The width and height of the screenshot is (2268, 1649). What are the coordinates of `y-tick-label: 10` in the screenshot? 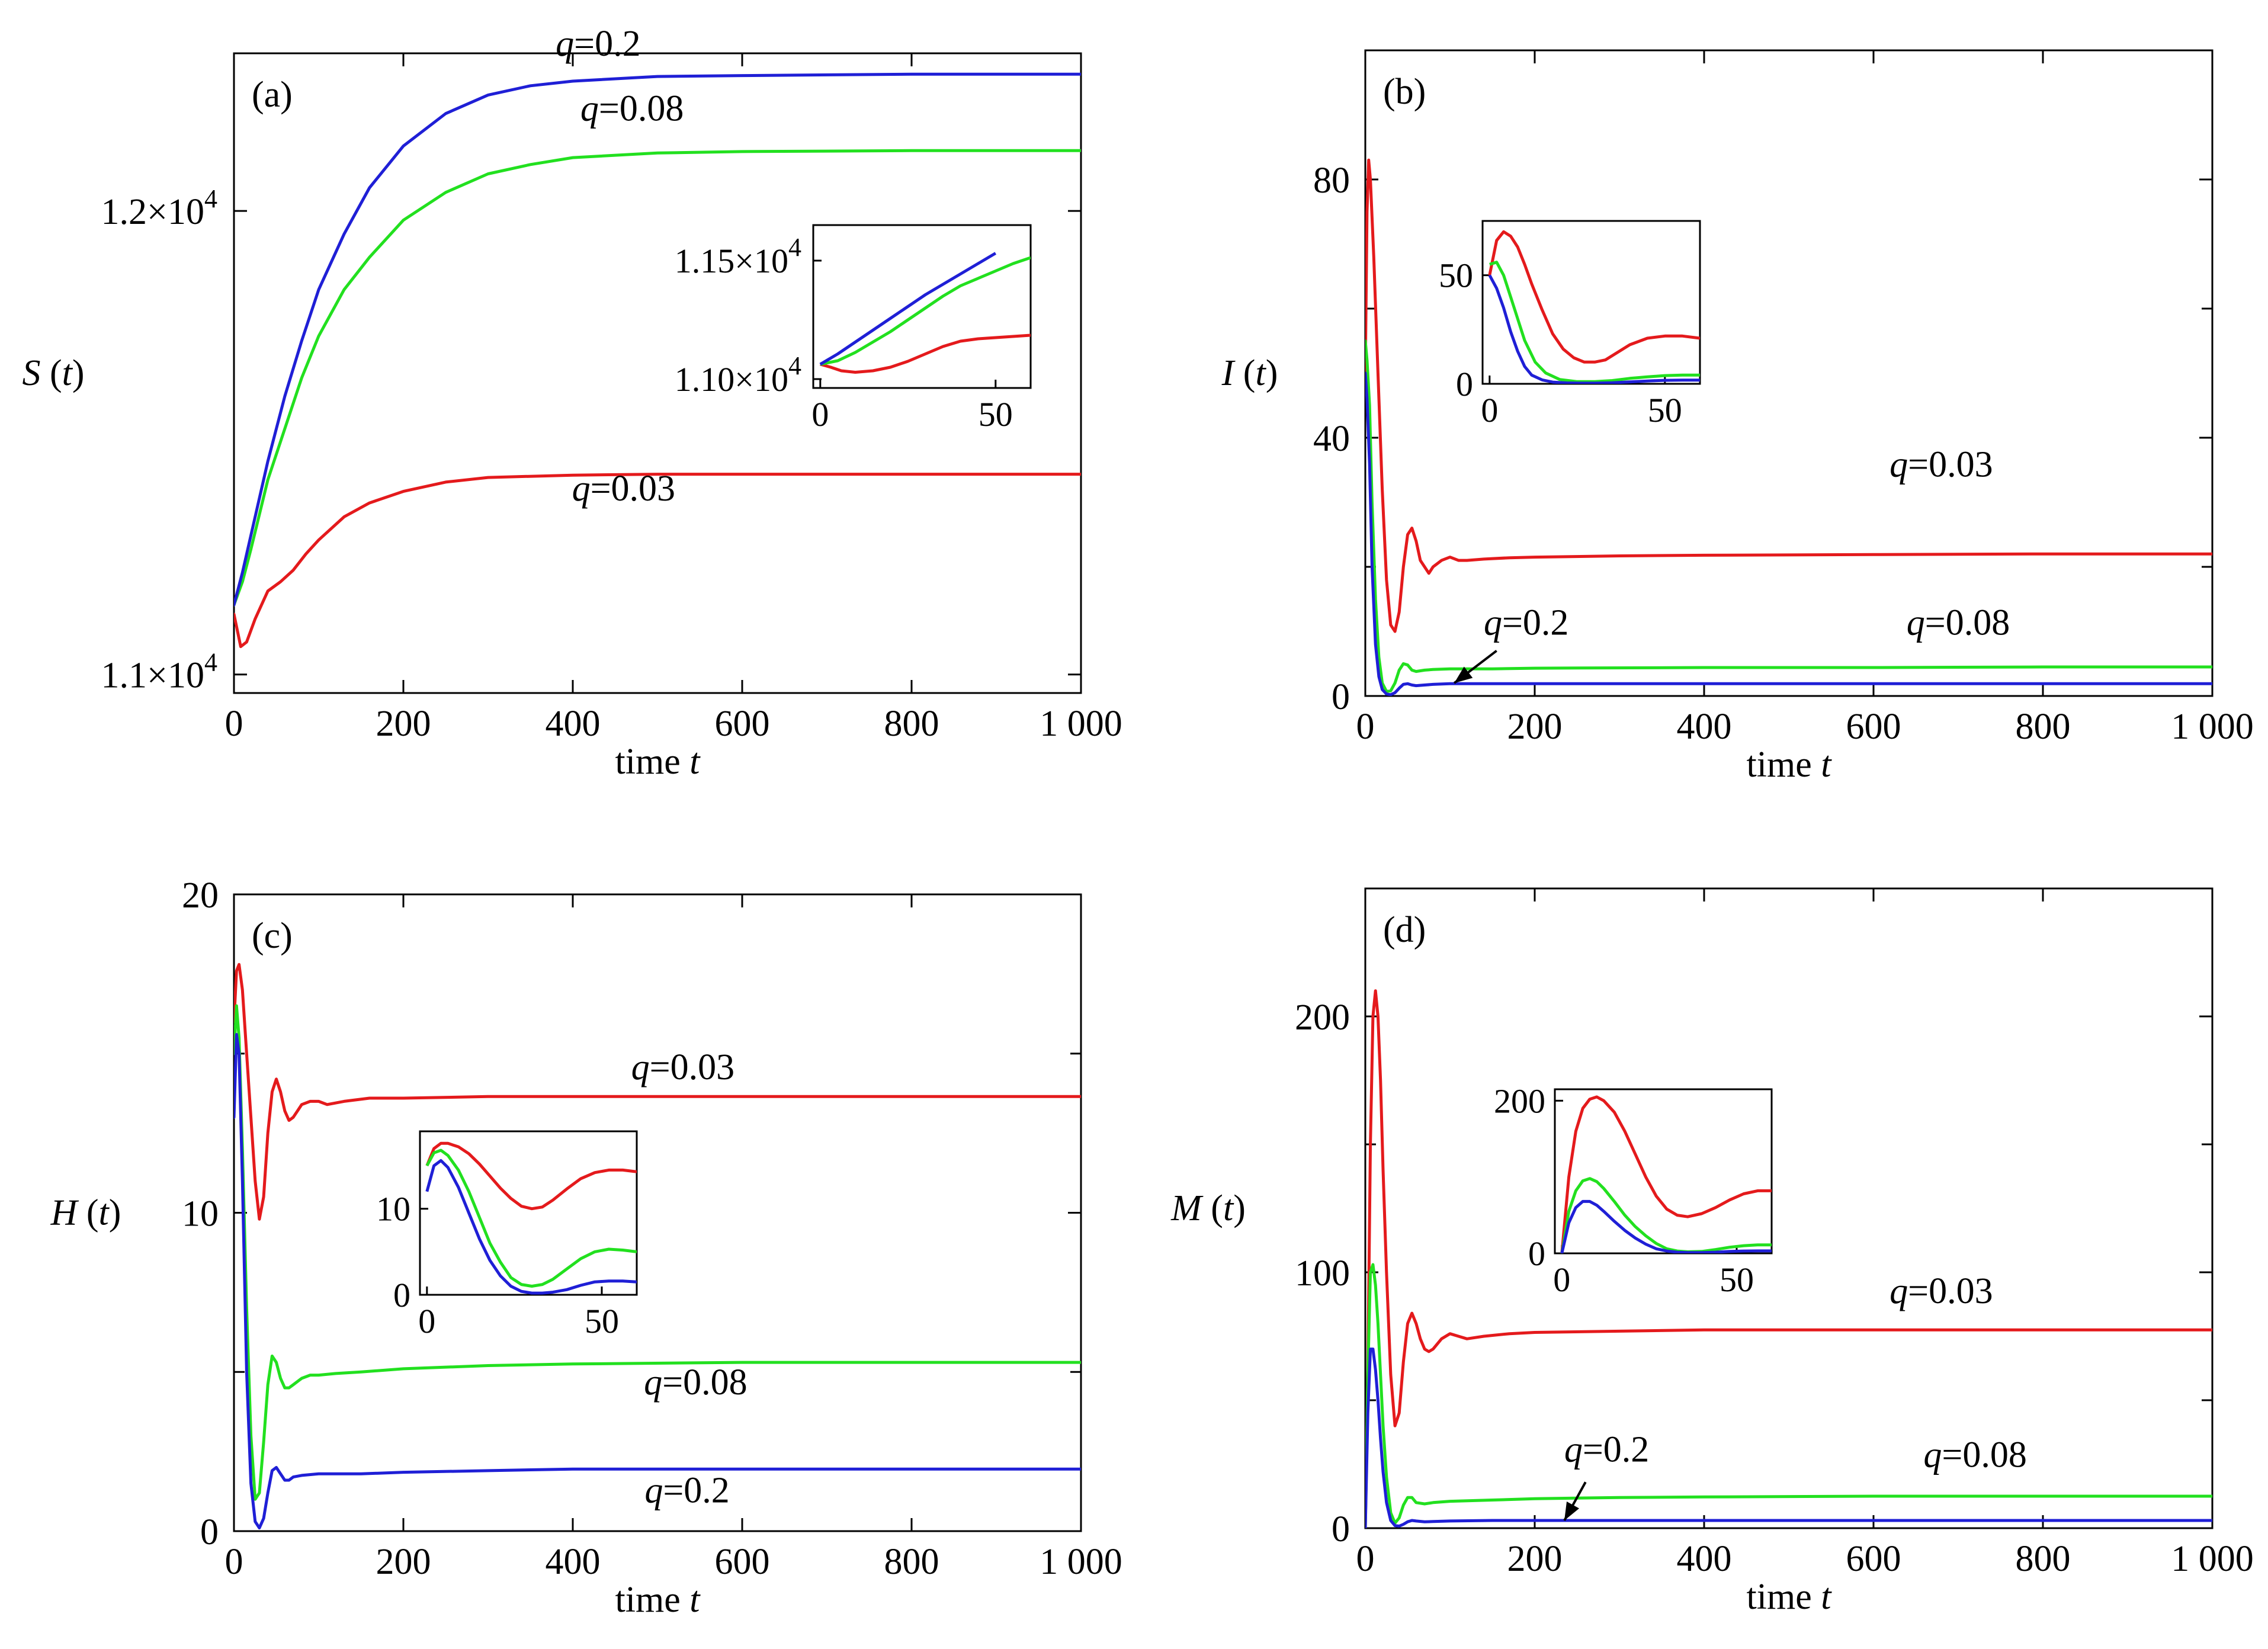 It's located at (200, 1214).